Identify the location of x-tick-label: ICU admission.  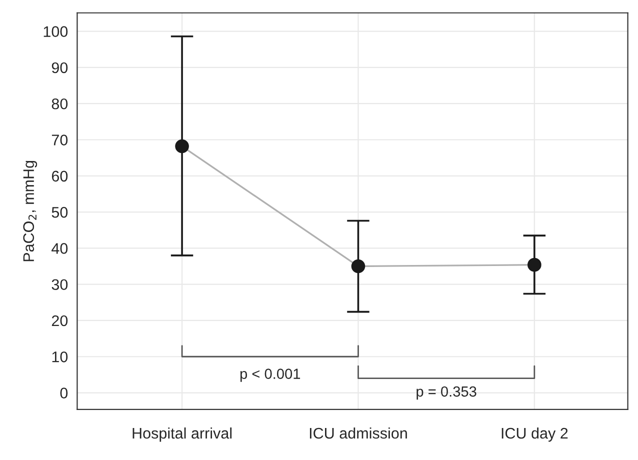
(358, 433).